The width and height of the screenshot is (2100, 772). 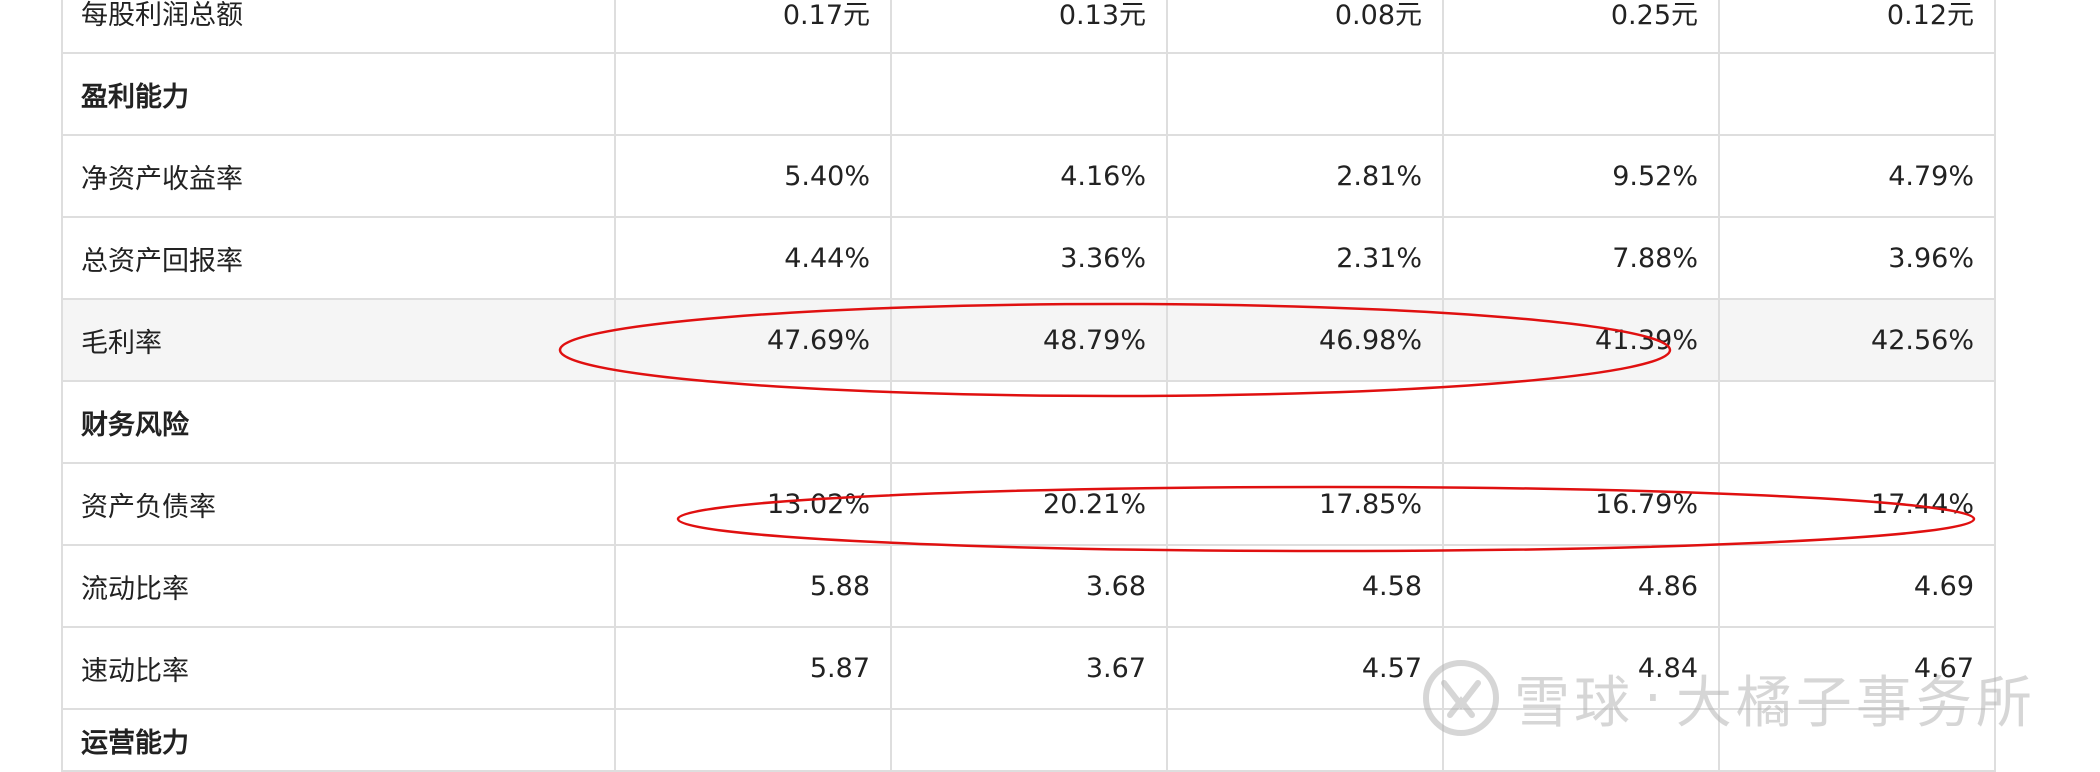 I want to click on value-cell: 0.12元, so click(x=1857, y=27).